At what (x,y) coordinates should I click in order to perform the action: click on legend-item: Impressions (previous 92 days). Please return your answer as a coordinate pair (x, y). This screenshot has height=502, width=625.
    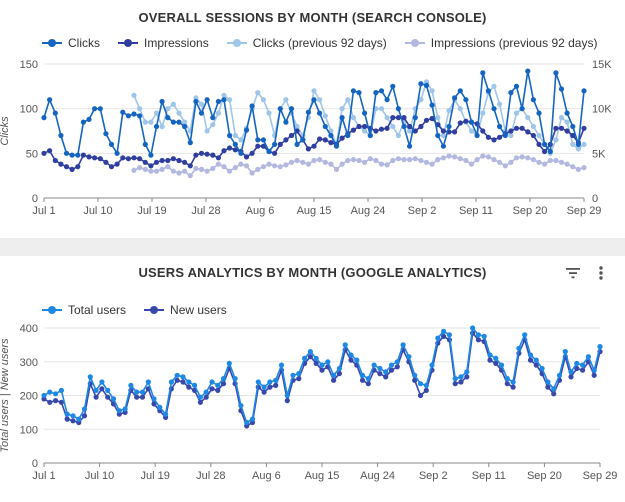
    Looking at the image, I should click on (500, 43).